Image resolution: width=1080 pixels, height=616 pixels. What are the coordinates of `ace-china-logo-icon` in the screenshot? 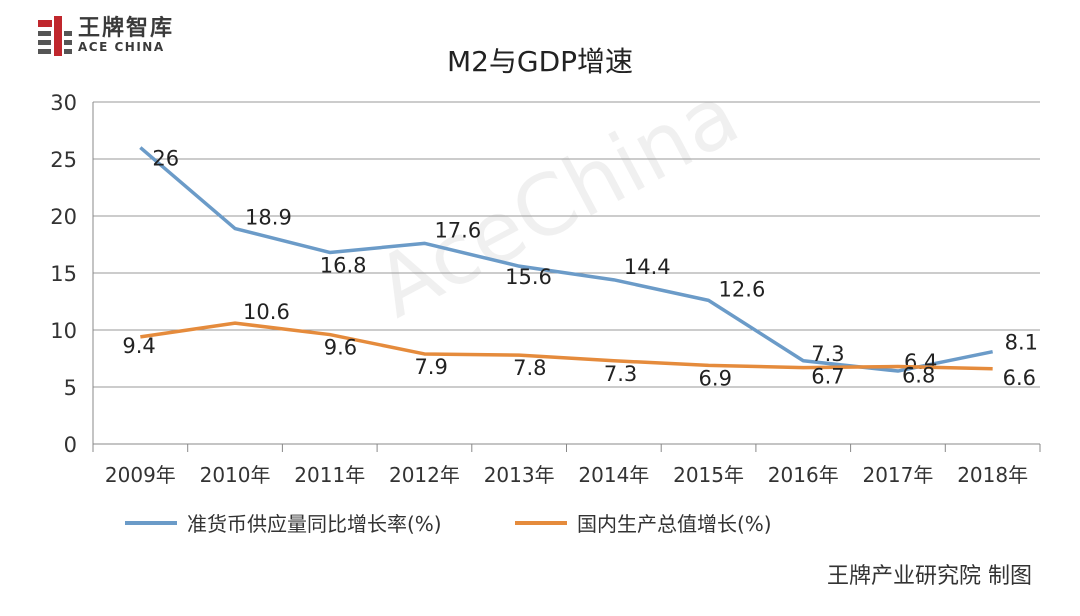 It's located at (55, 36).